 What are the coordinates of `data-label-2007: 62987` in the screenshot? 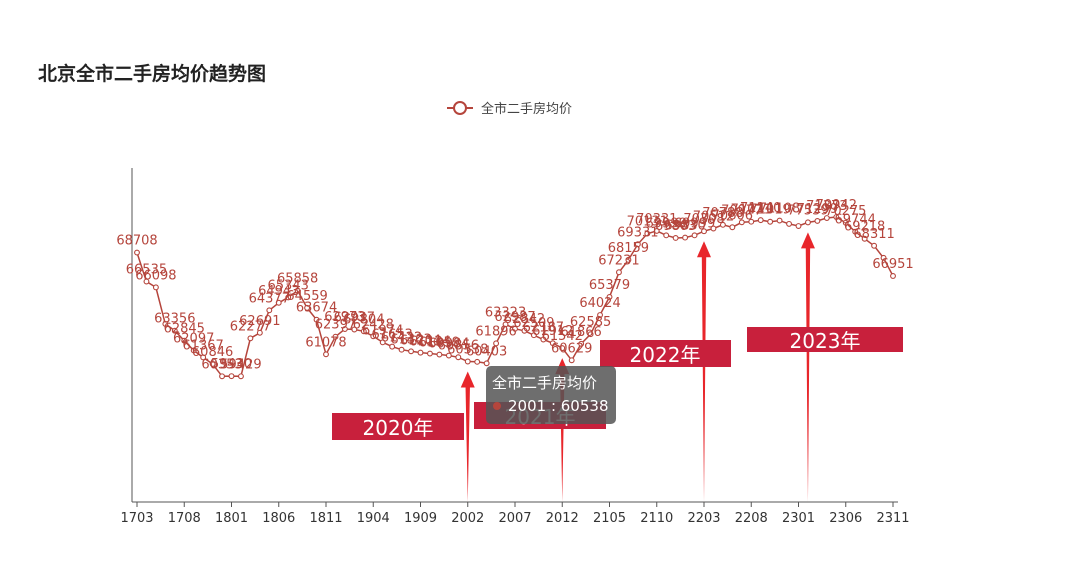 It's located at (514, 317).